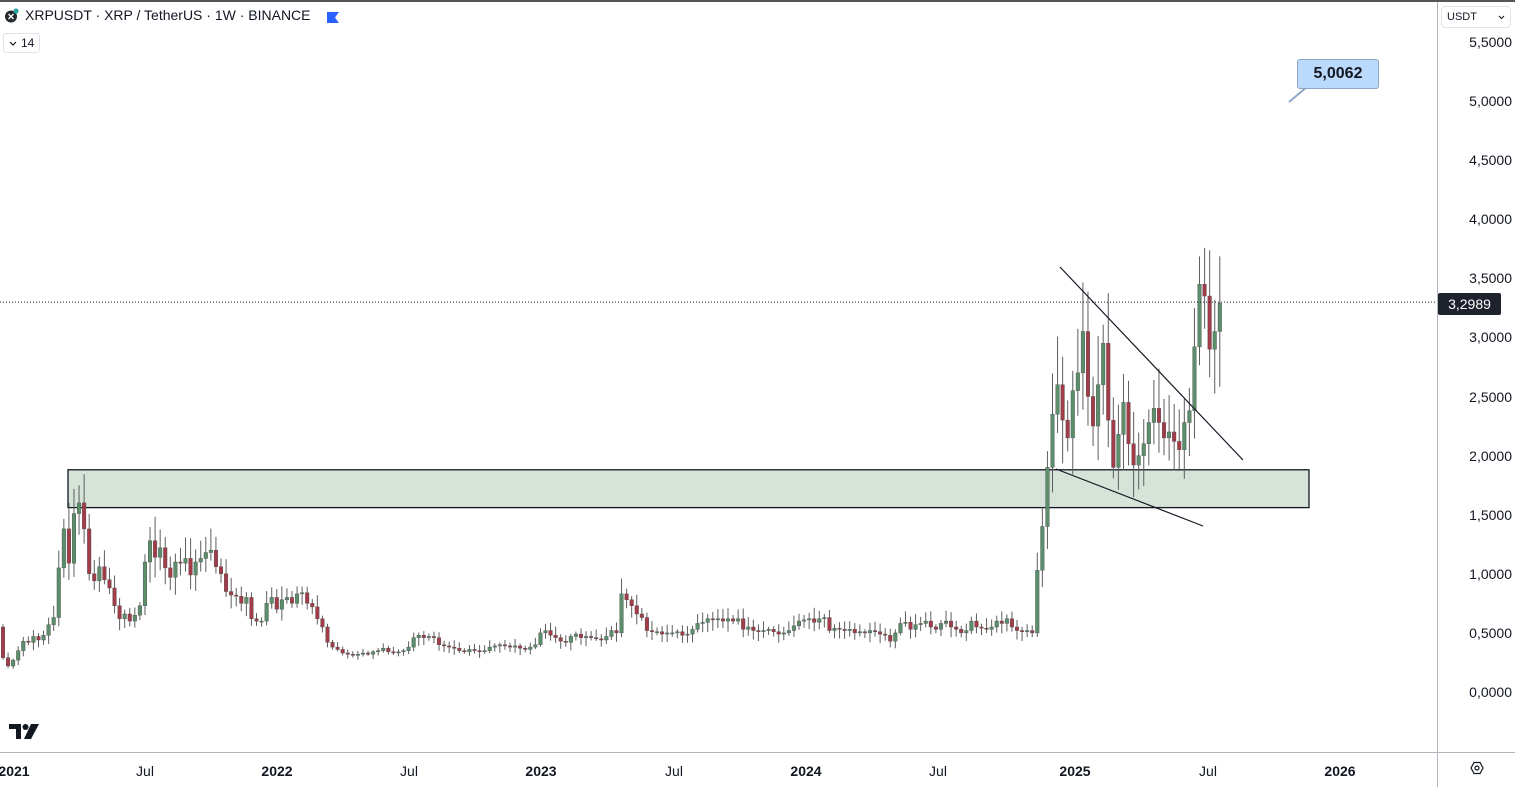  Describe the element at coordinates (1490, 514) in the screenshot. I see `price-tick-label: 1,5000` at that location.